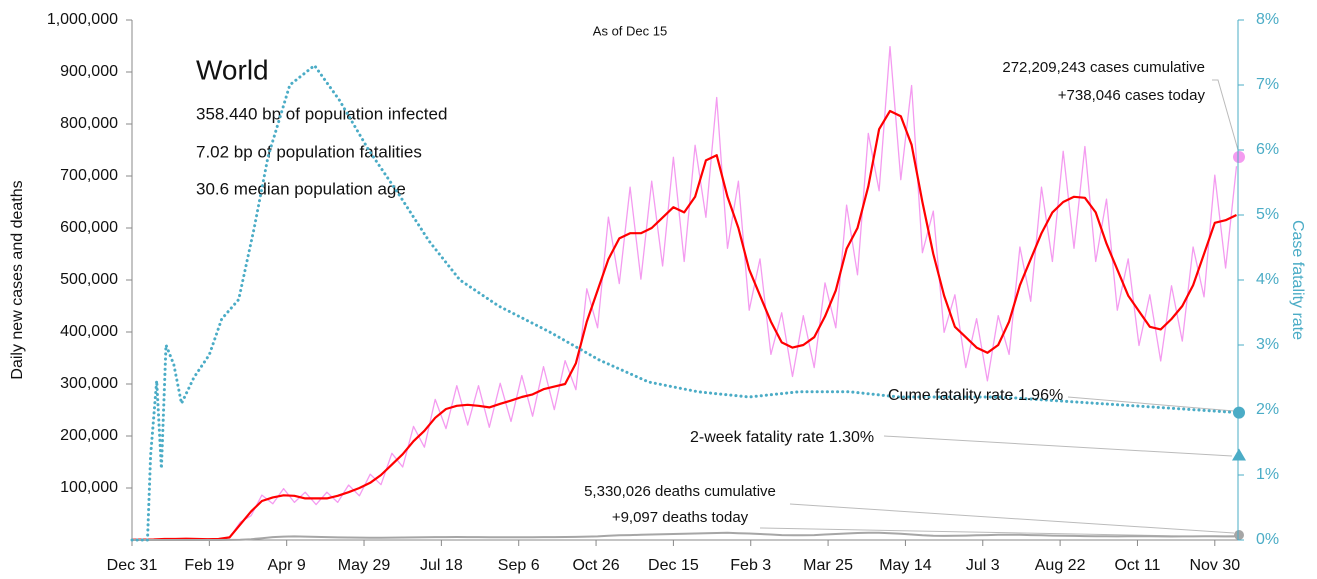 This screenshot has width=1317, height=579. Describe the element at coordinates (782, 437) in the screenshot. I see `marker-label: 2-week fatality rate 1.30%` at that location.